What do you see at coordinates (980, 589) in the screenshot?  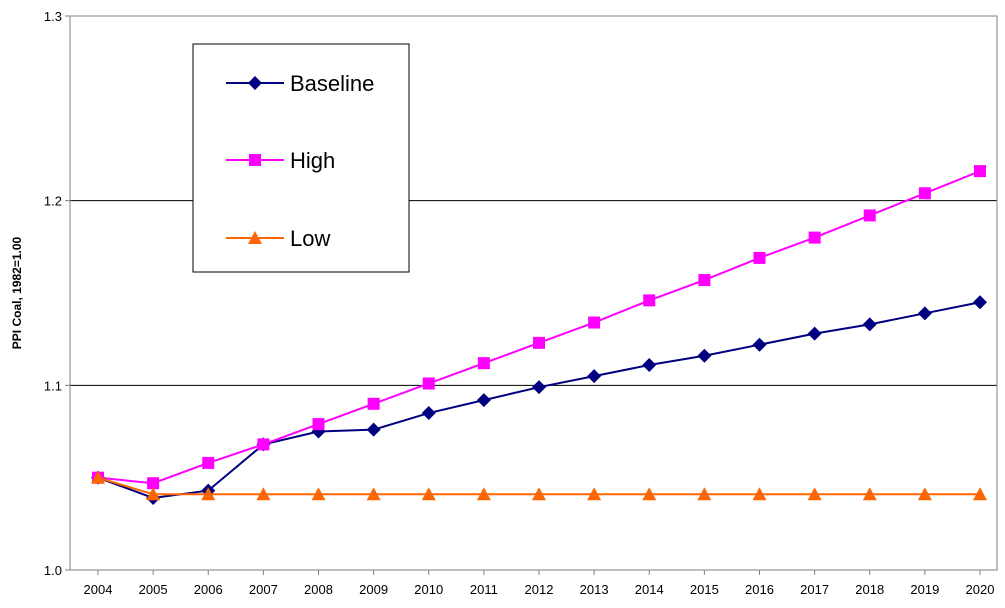 I see `x-tick-label: 2020` at bounding box center [980, 589].